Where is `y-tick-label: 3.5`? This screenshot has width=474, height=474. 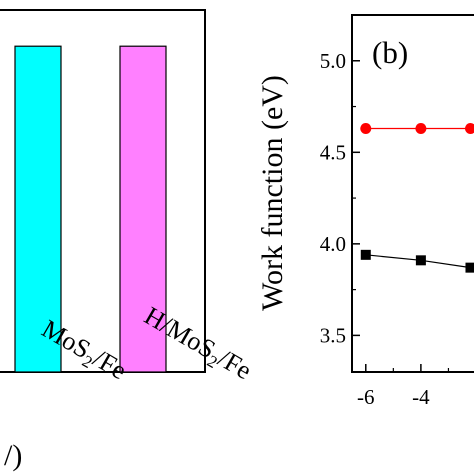 y-tick-label: 3.5 is located at coordinates (333, 335).